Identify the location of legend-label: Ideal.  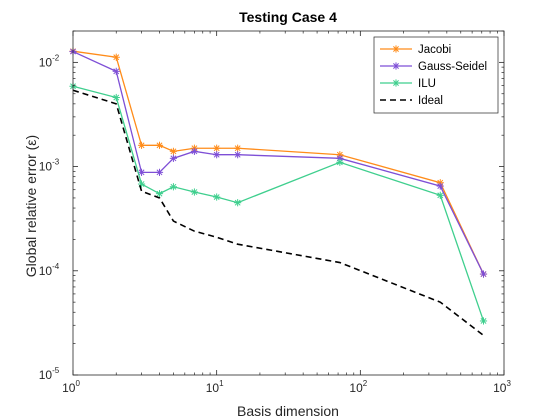
(430, 101).